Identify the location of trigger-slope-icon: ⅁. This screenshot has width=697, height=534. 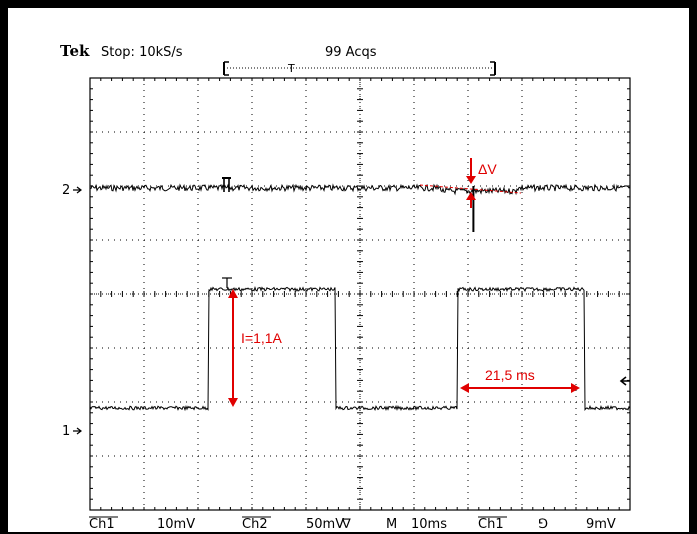
(543, 524).